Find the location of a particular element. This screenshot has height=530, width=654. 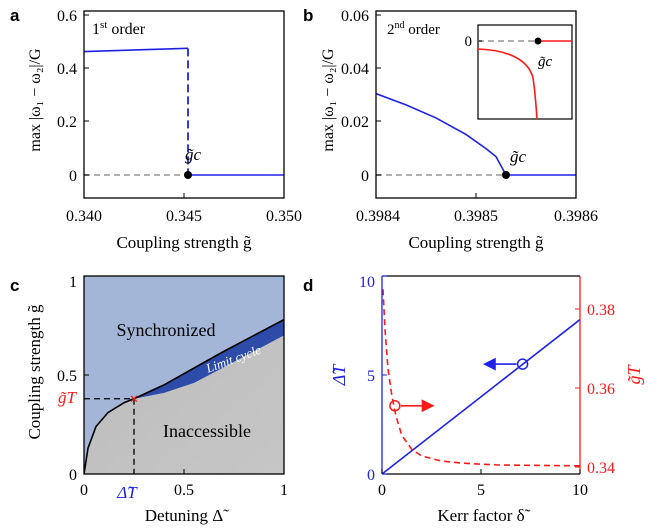

c-deltaT-label: Δ̃T is located at coordinates (127, 492).